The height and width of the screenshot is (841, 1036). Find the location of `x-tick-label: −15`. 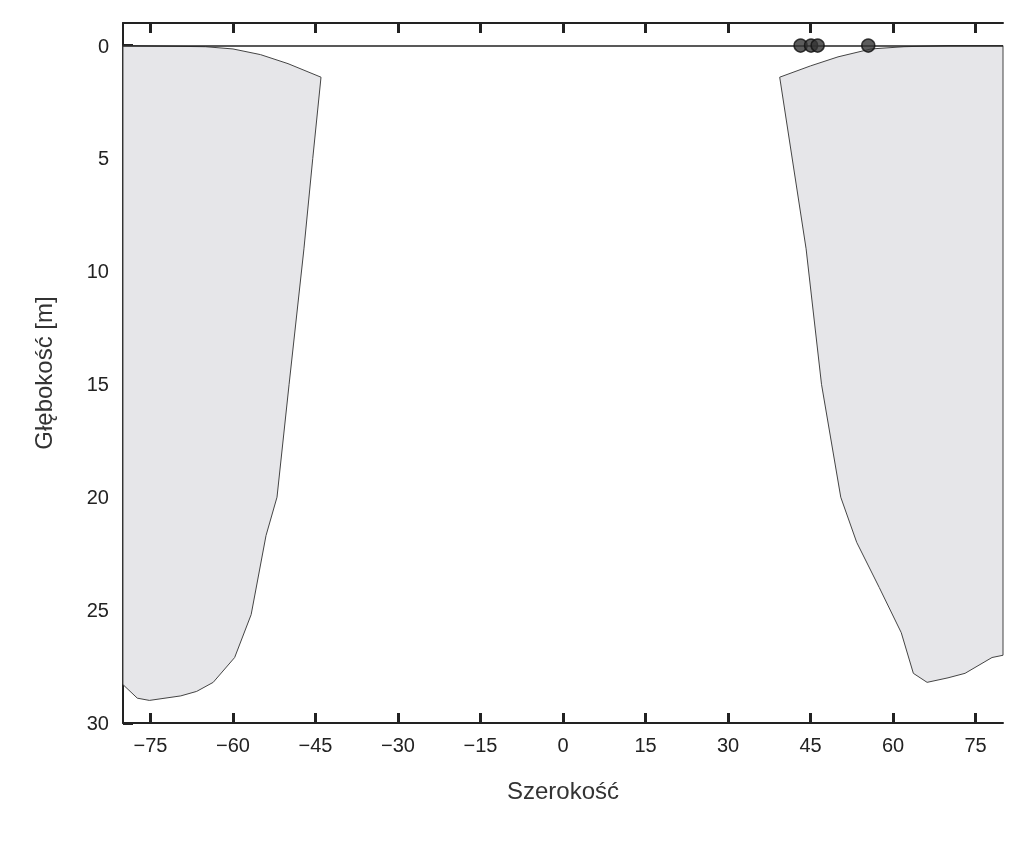

x-tick-label: −15 is located at coordinates (480, 745).